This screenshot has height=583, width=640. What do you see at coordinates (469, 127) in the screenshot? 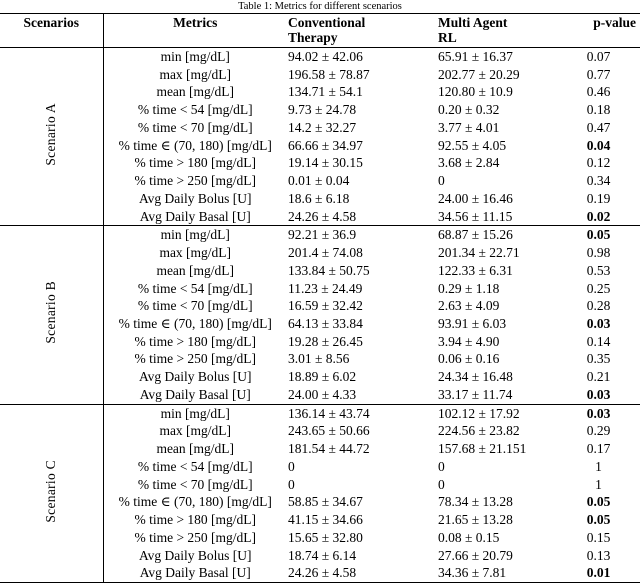
I see `multi-agent-rl-value: 3.77 ± 4.01` at bounding box center [469, 127].